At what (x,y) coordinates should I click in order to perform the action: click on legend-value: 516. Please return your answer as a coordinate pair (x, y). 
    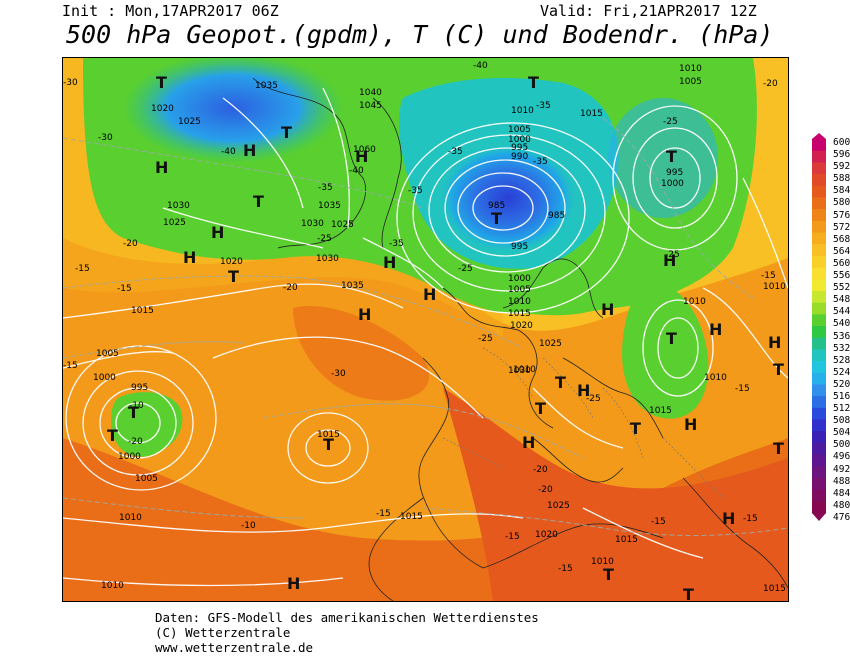
    Looking at the image, I should click on (841, 396).